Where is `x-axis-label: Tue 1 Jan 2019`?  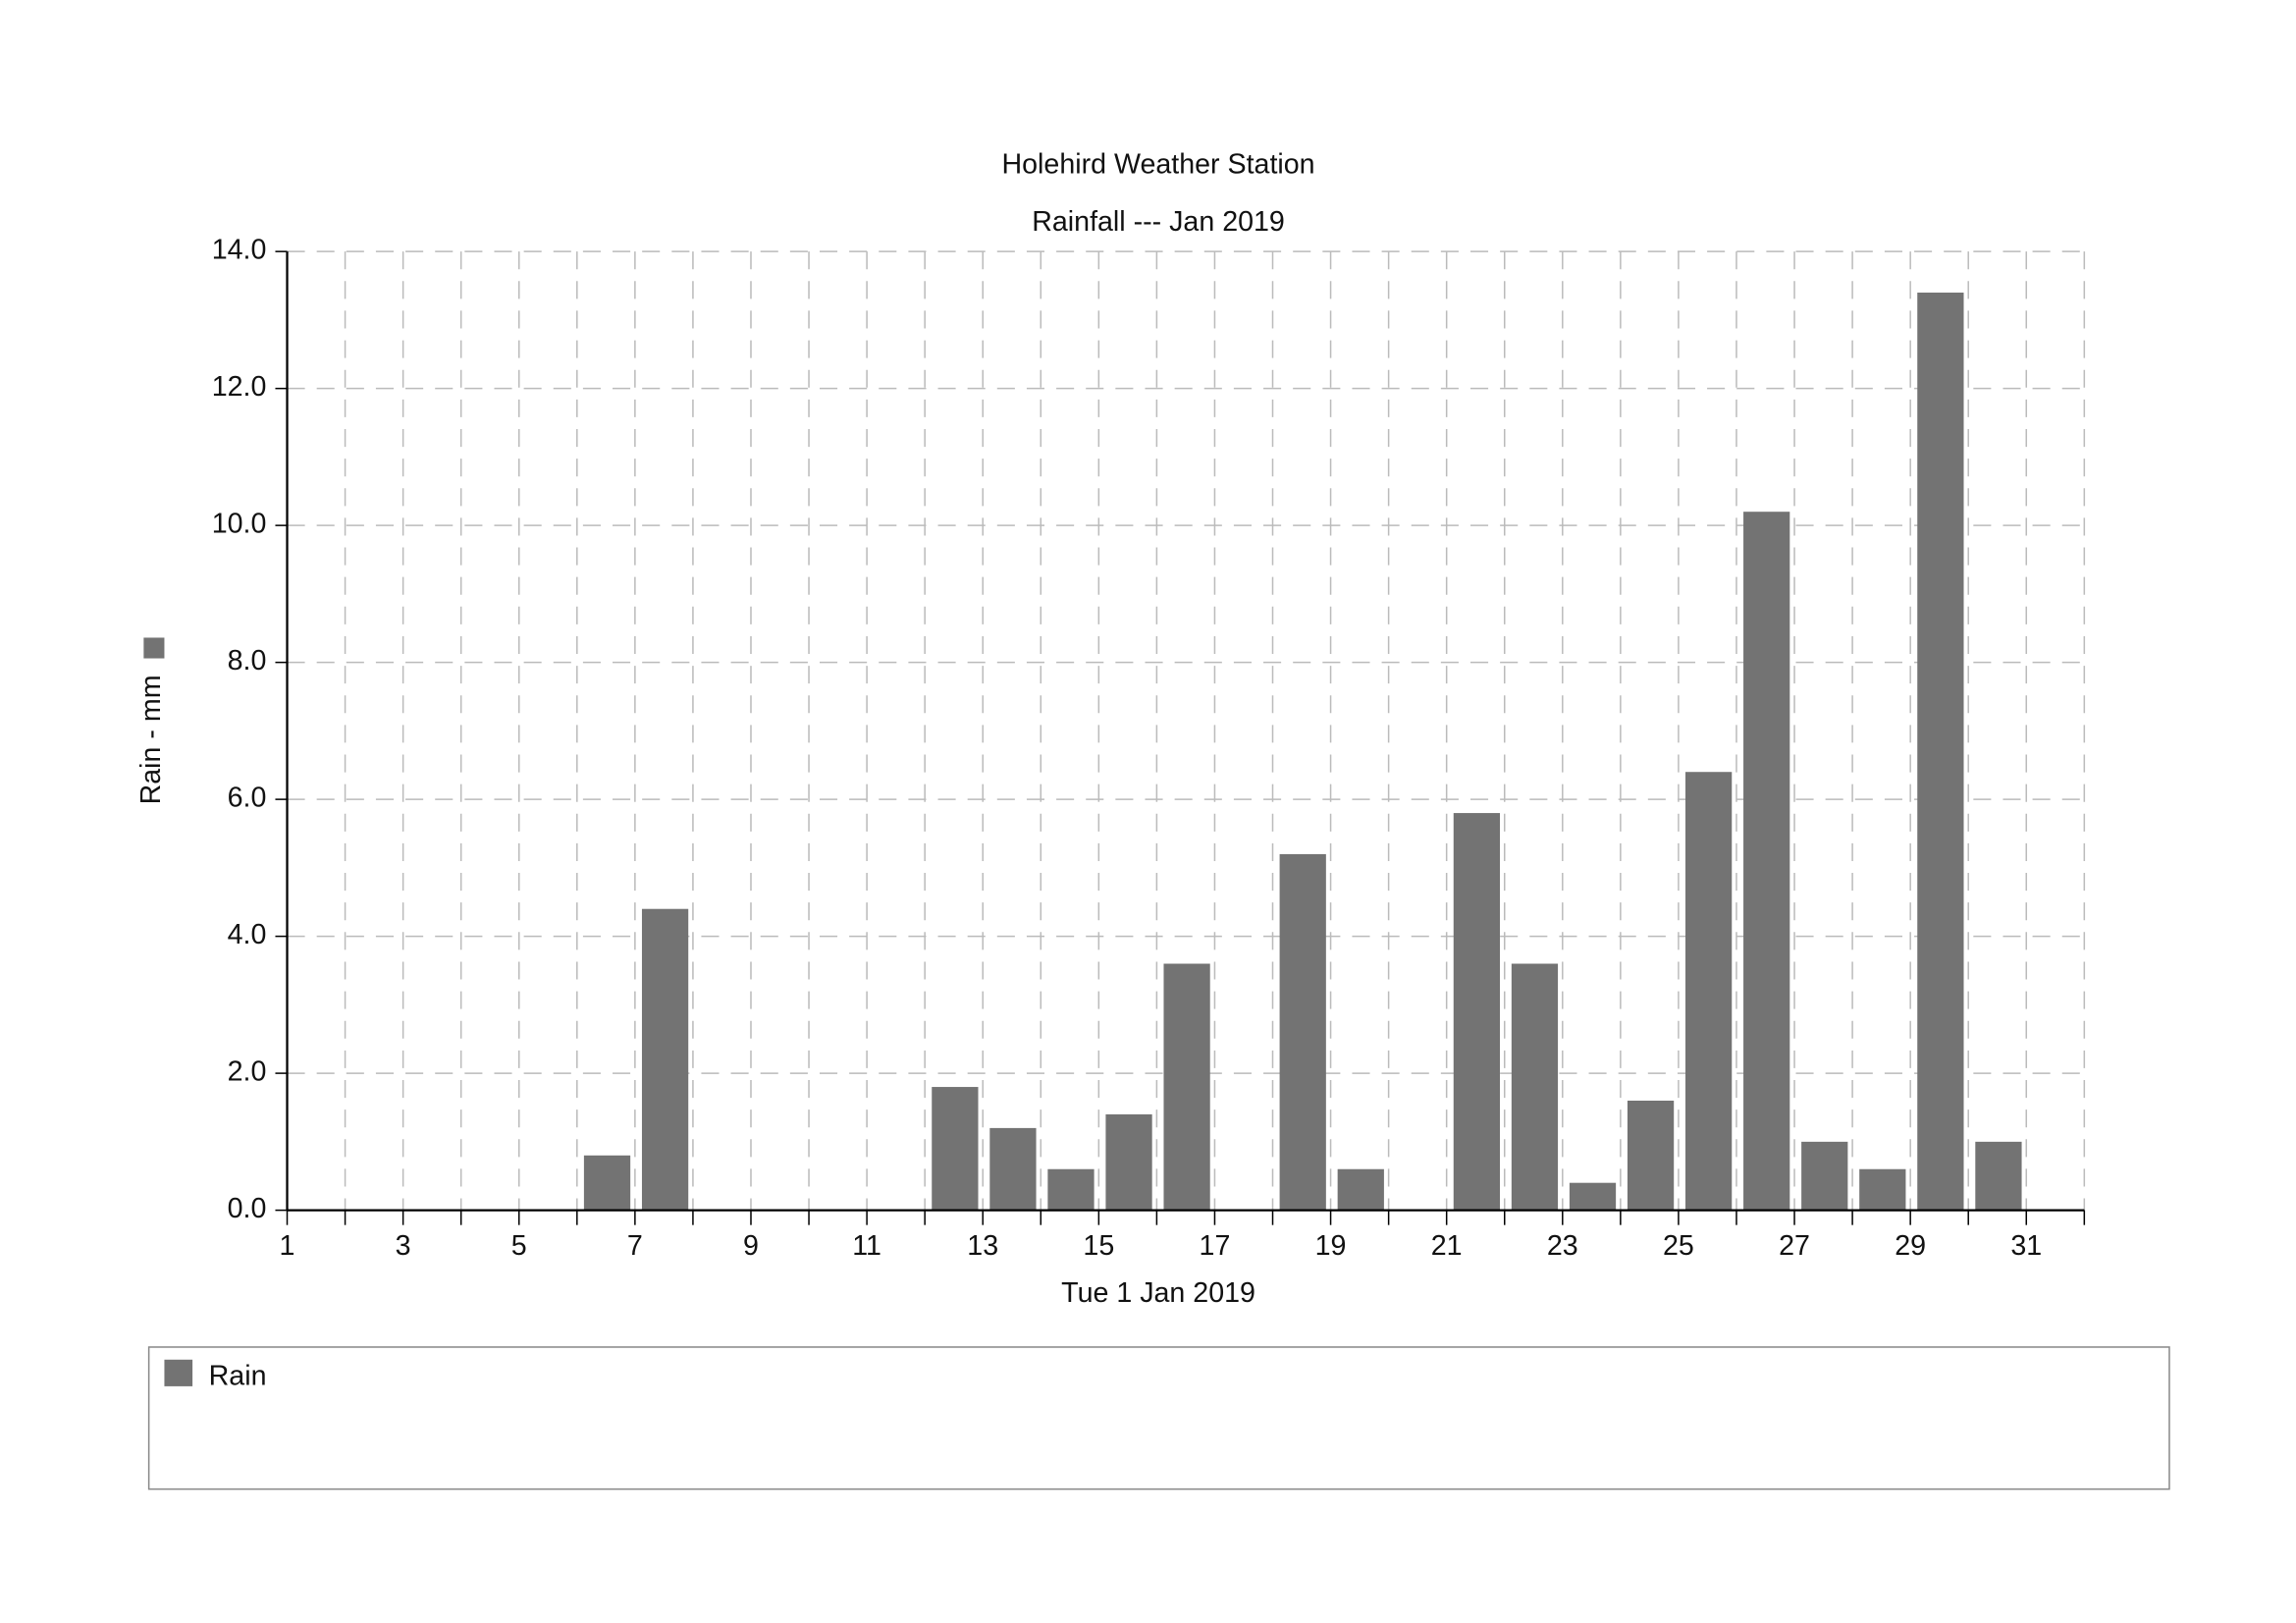
x-axis-label: Tue 1 Jan 2019 is located at coordinates (1158, 1293).